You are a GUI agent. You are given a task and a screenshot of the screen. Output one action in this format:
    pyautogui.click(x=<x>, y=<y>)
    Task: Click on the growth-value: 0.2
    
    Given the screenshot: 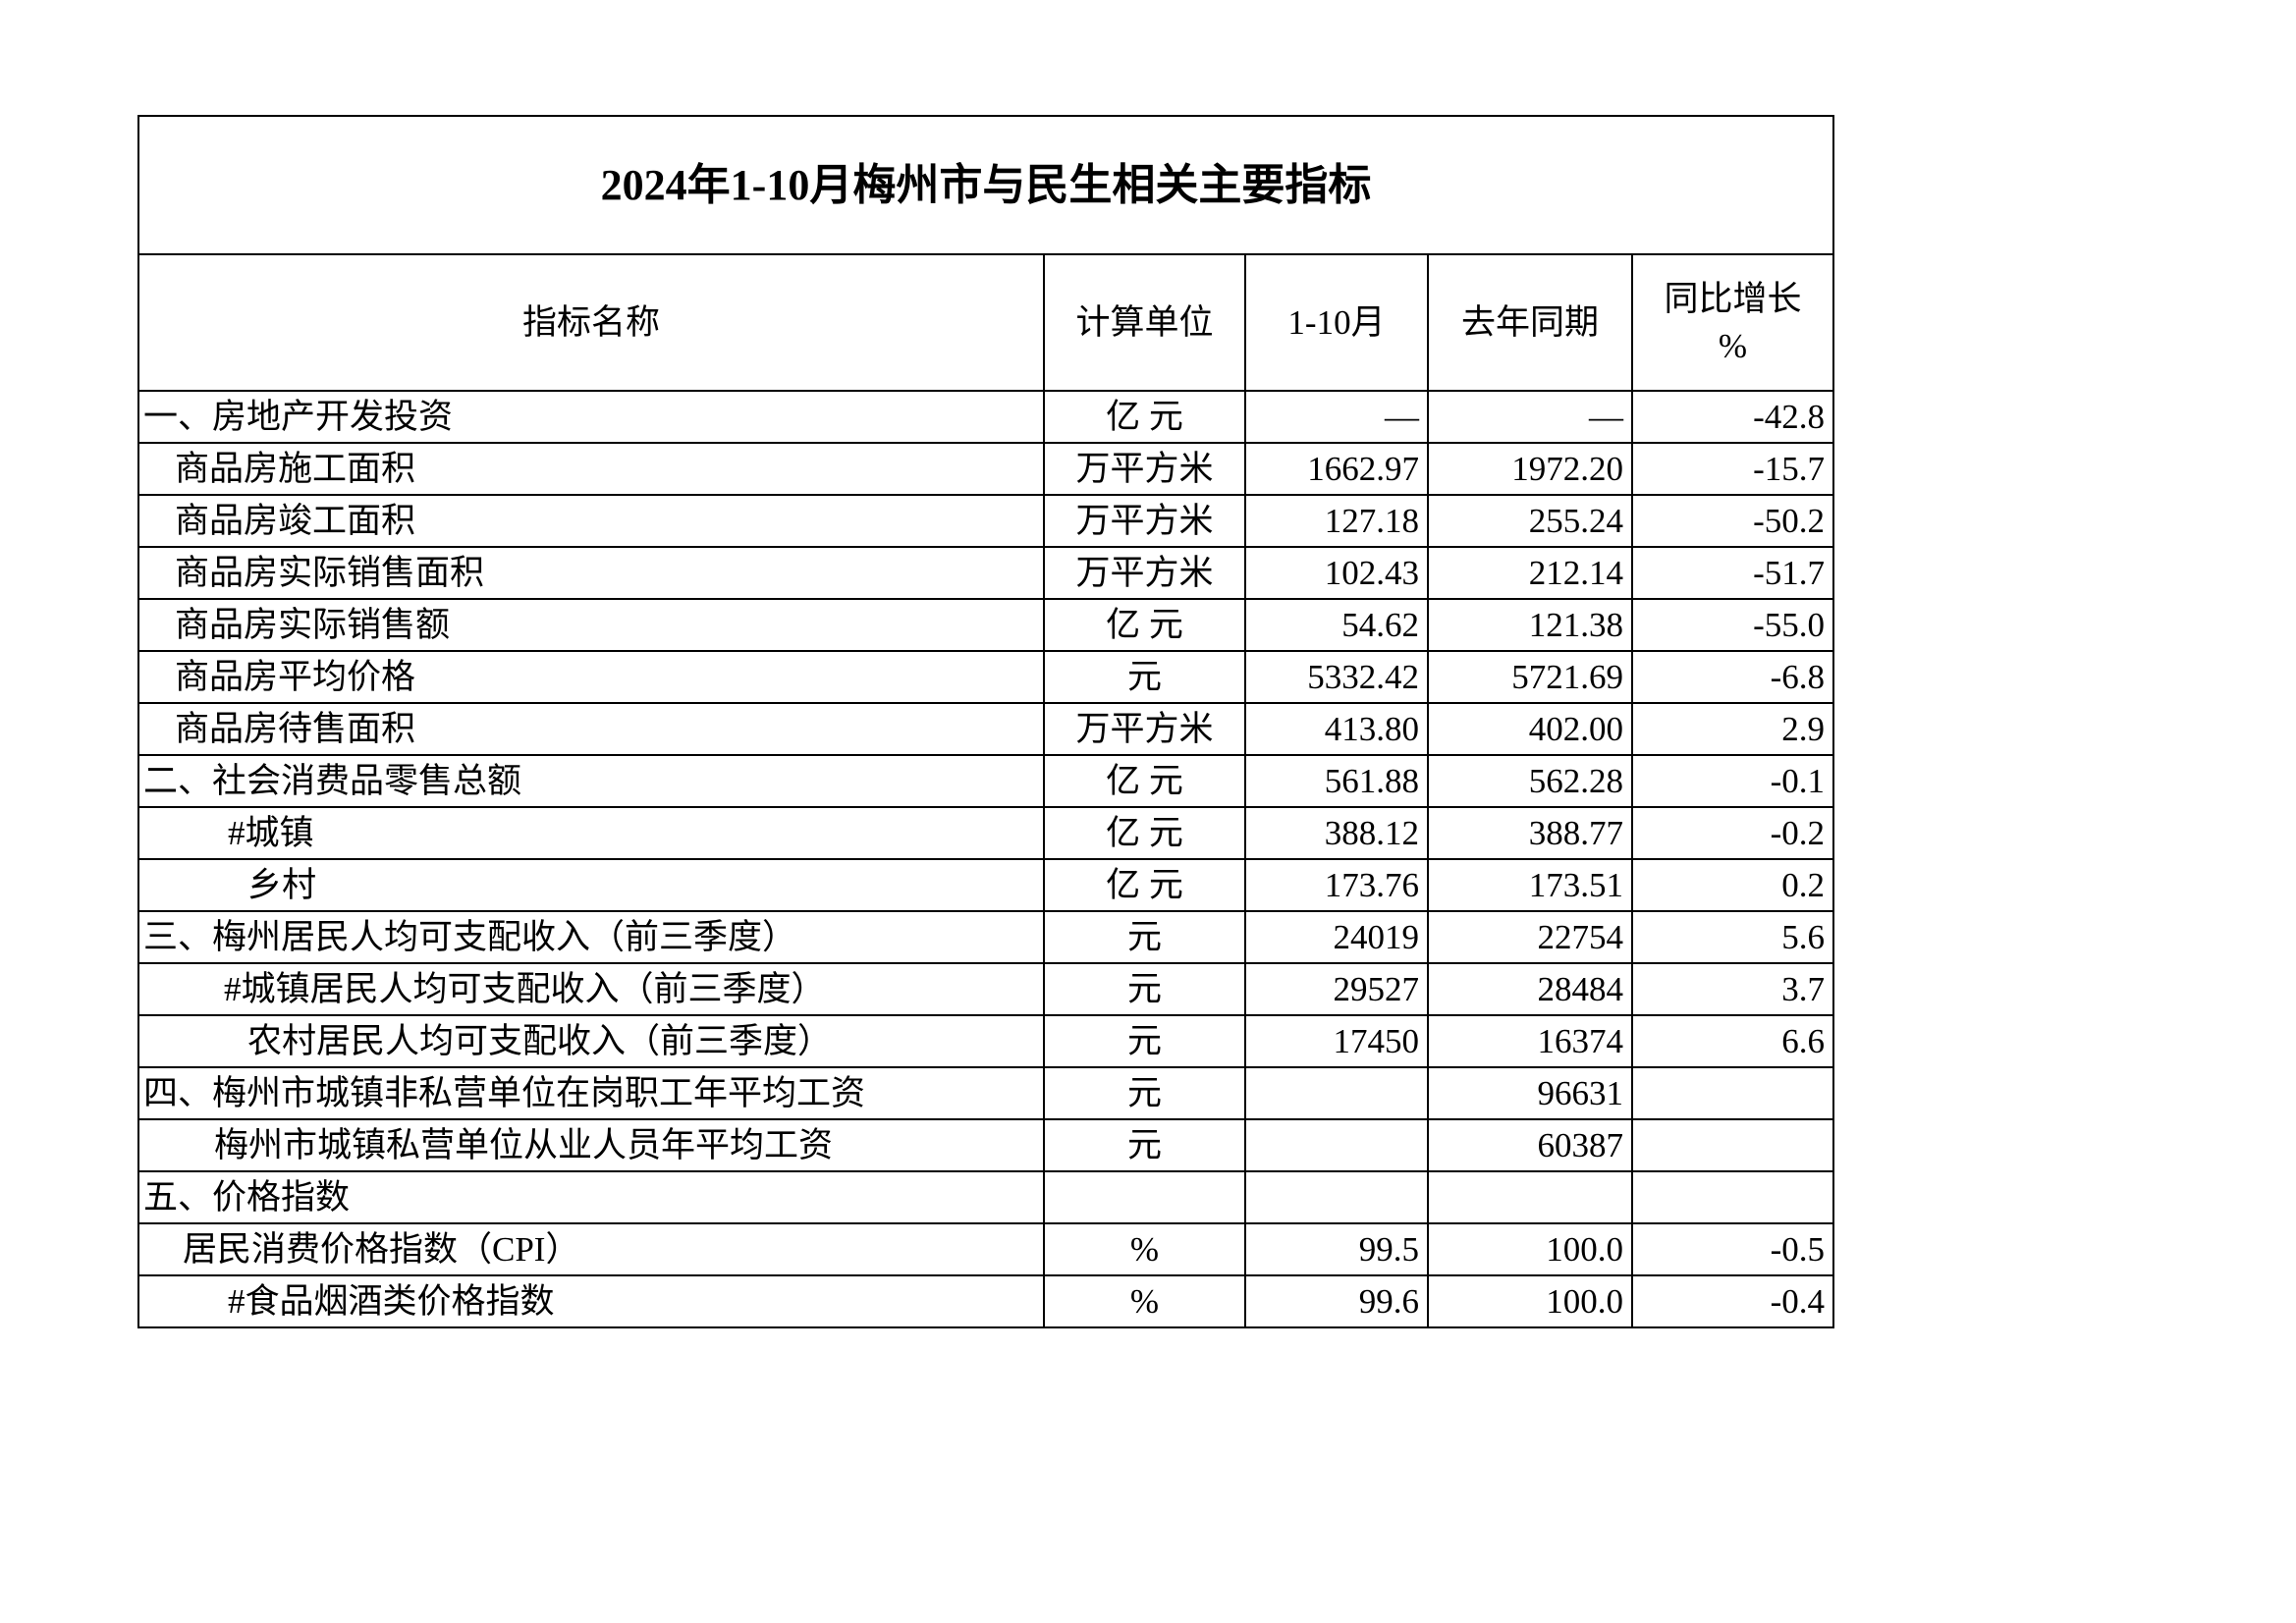 What is the action you would take?
    pyautogui.click(x=1732, y=885)
    